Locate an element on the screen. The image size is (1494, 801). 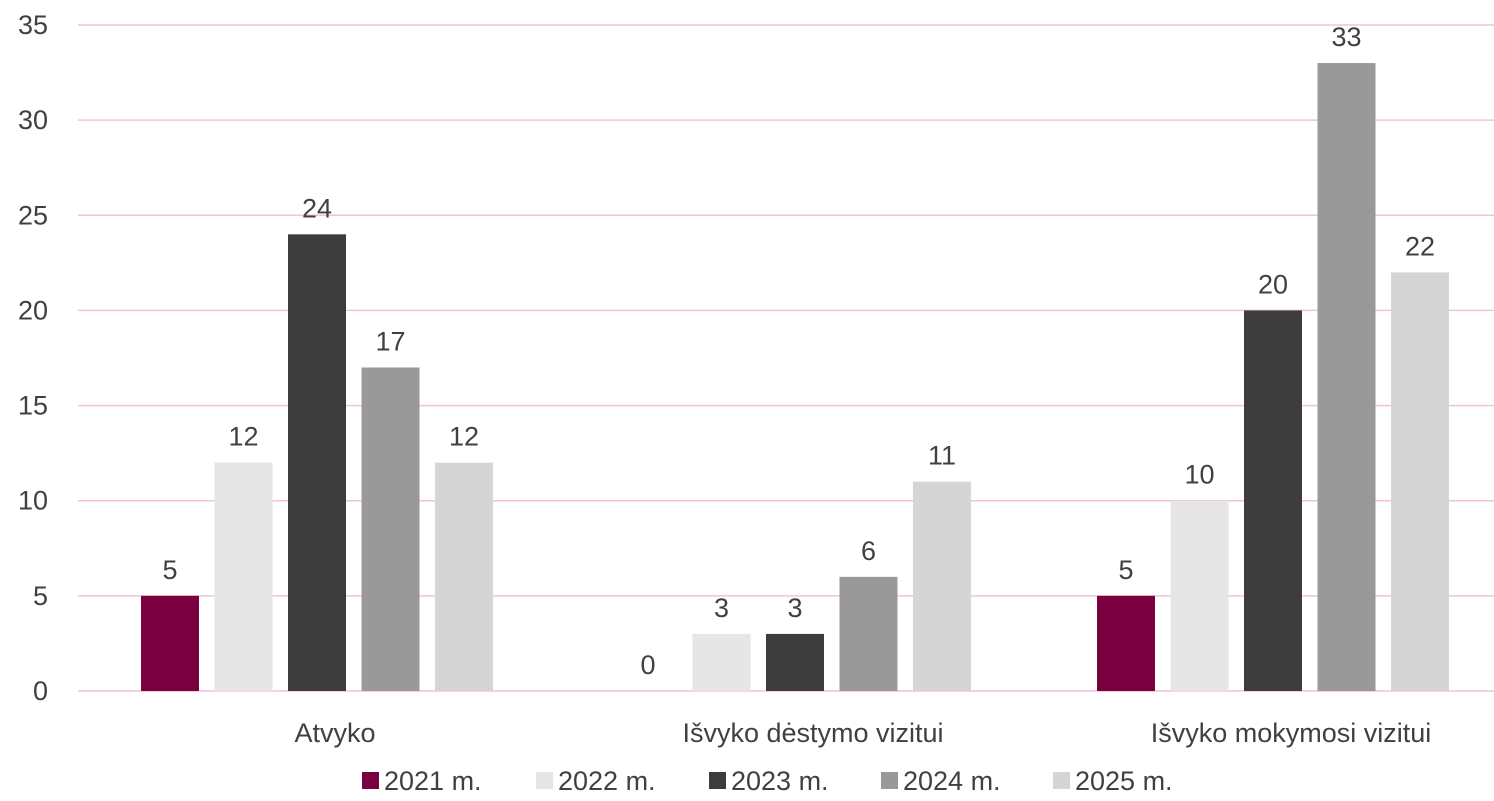
data-label: 6 is located at coordinates (868, 551).